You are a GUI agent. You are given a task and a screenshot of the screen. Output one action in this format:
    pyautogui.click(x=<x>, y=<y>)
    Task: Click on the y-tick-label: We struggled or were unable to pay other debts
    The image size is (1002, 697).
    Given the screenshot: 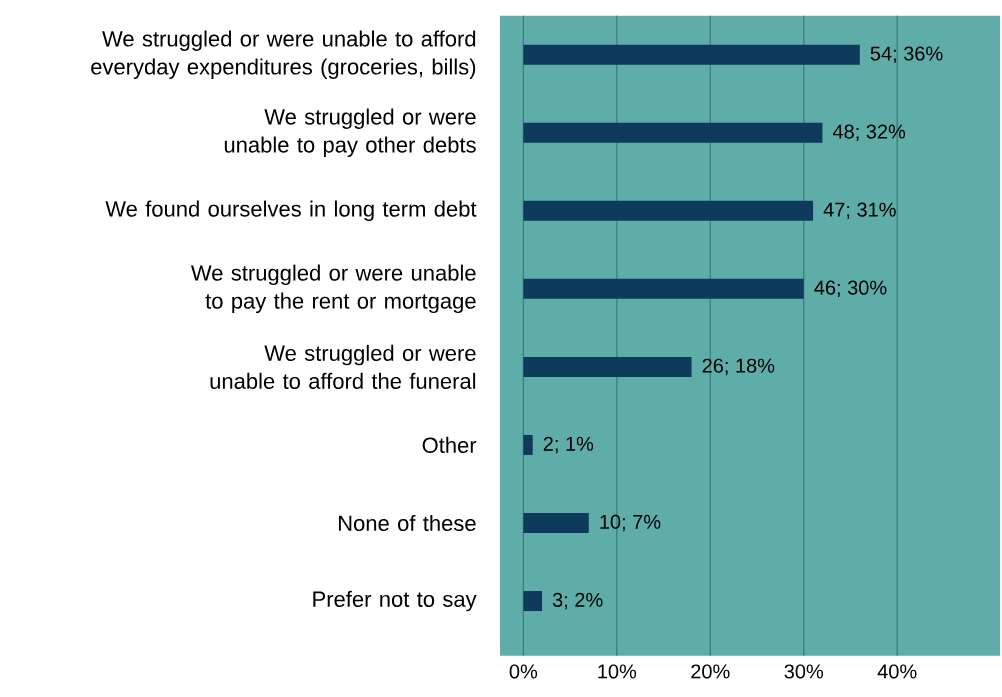 What is the action you would take?
    pyautogui.click(x=350, y=132)
    